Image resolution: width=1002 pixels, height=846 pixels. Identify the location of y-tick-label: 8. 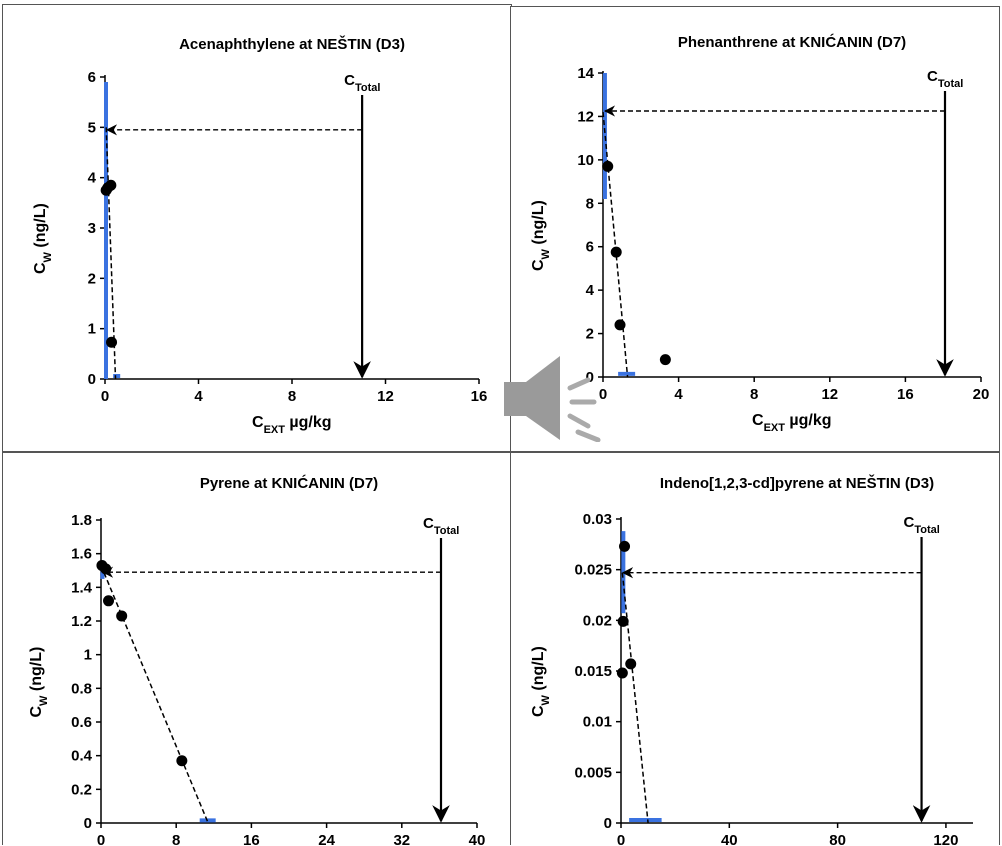
(590, 203).